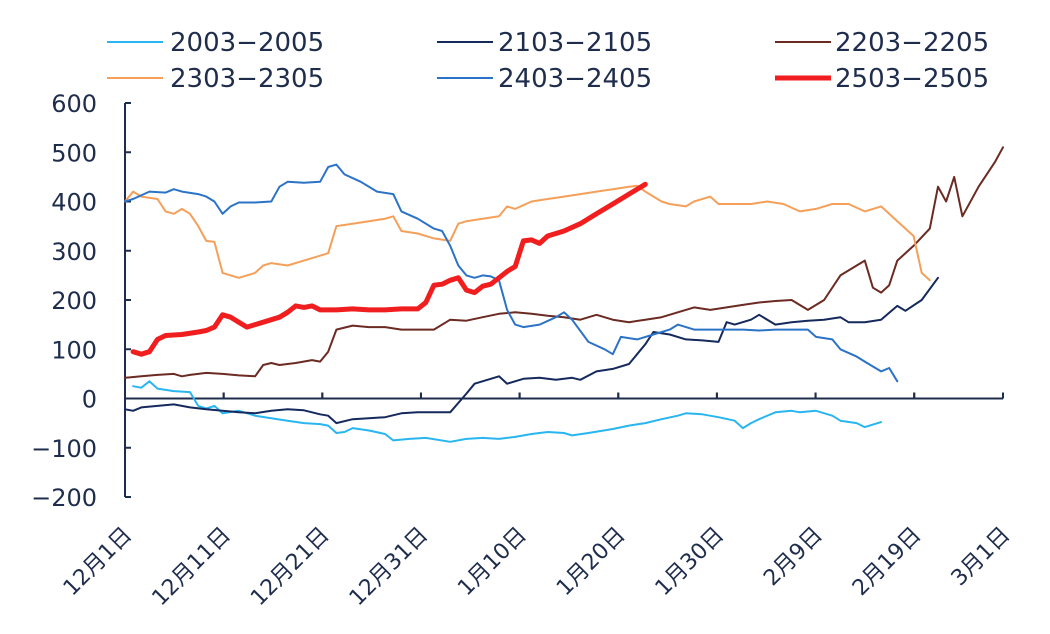  I want to click on legend-item-2303-2305: 2303−2305, so click(215, 79).